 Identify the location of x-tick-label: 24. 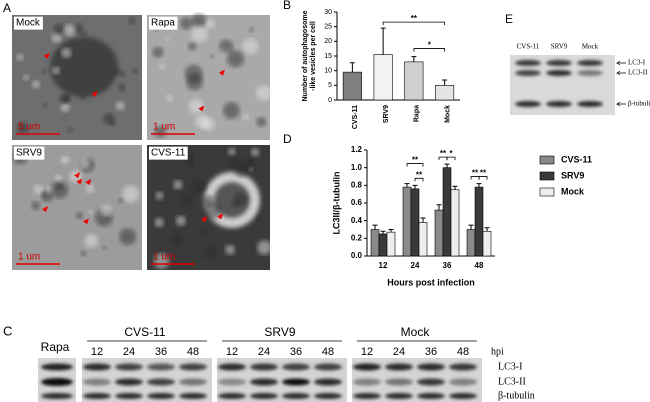
(415, 265).